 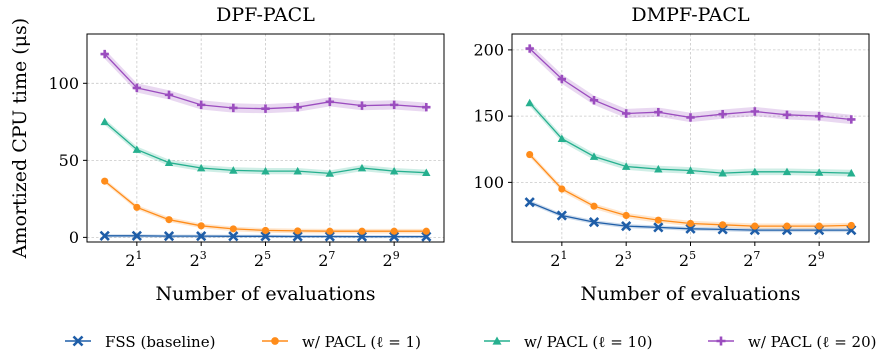 I want to click on x-tick-label: 25, so click(x=687, y=259).